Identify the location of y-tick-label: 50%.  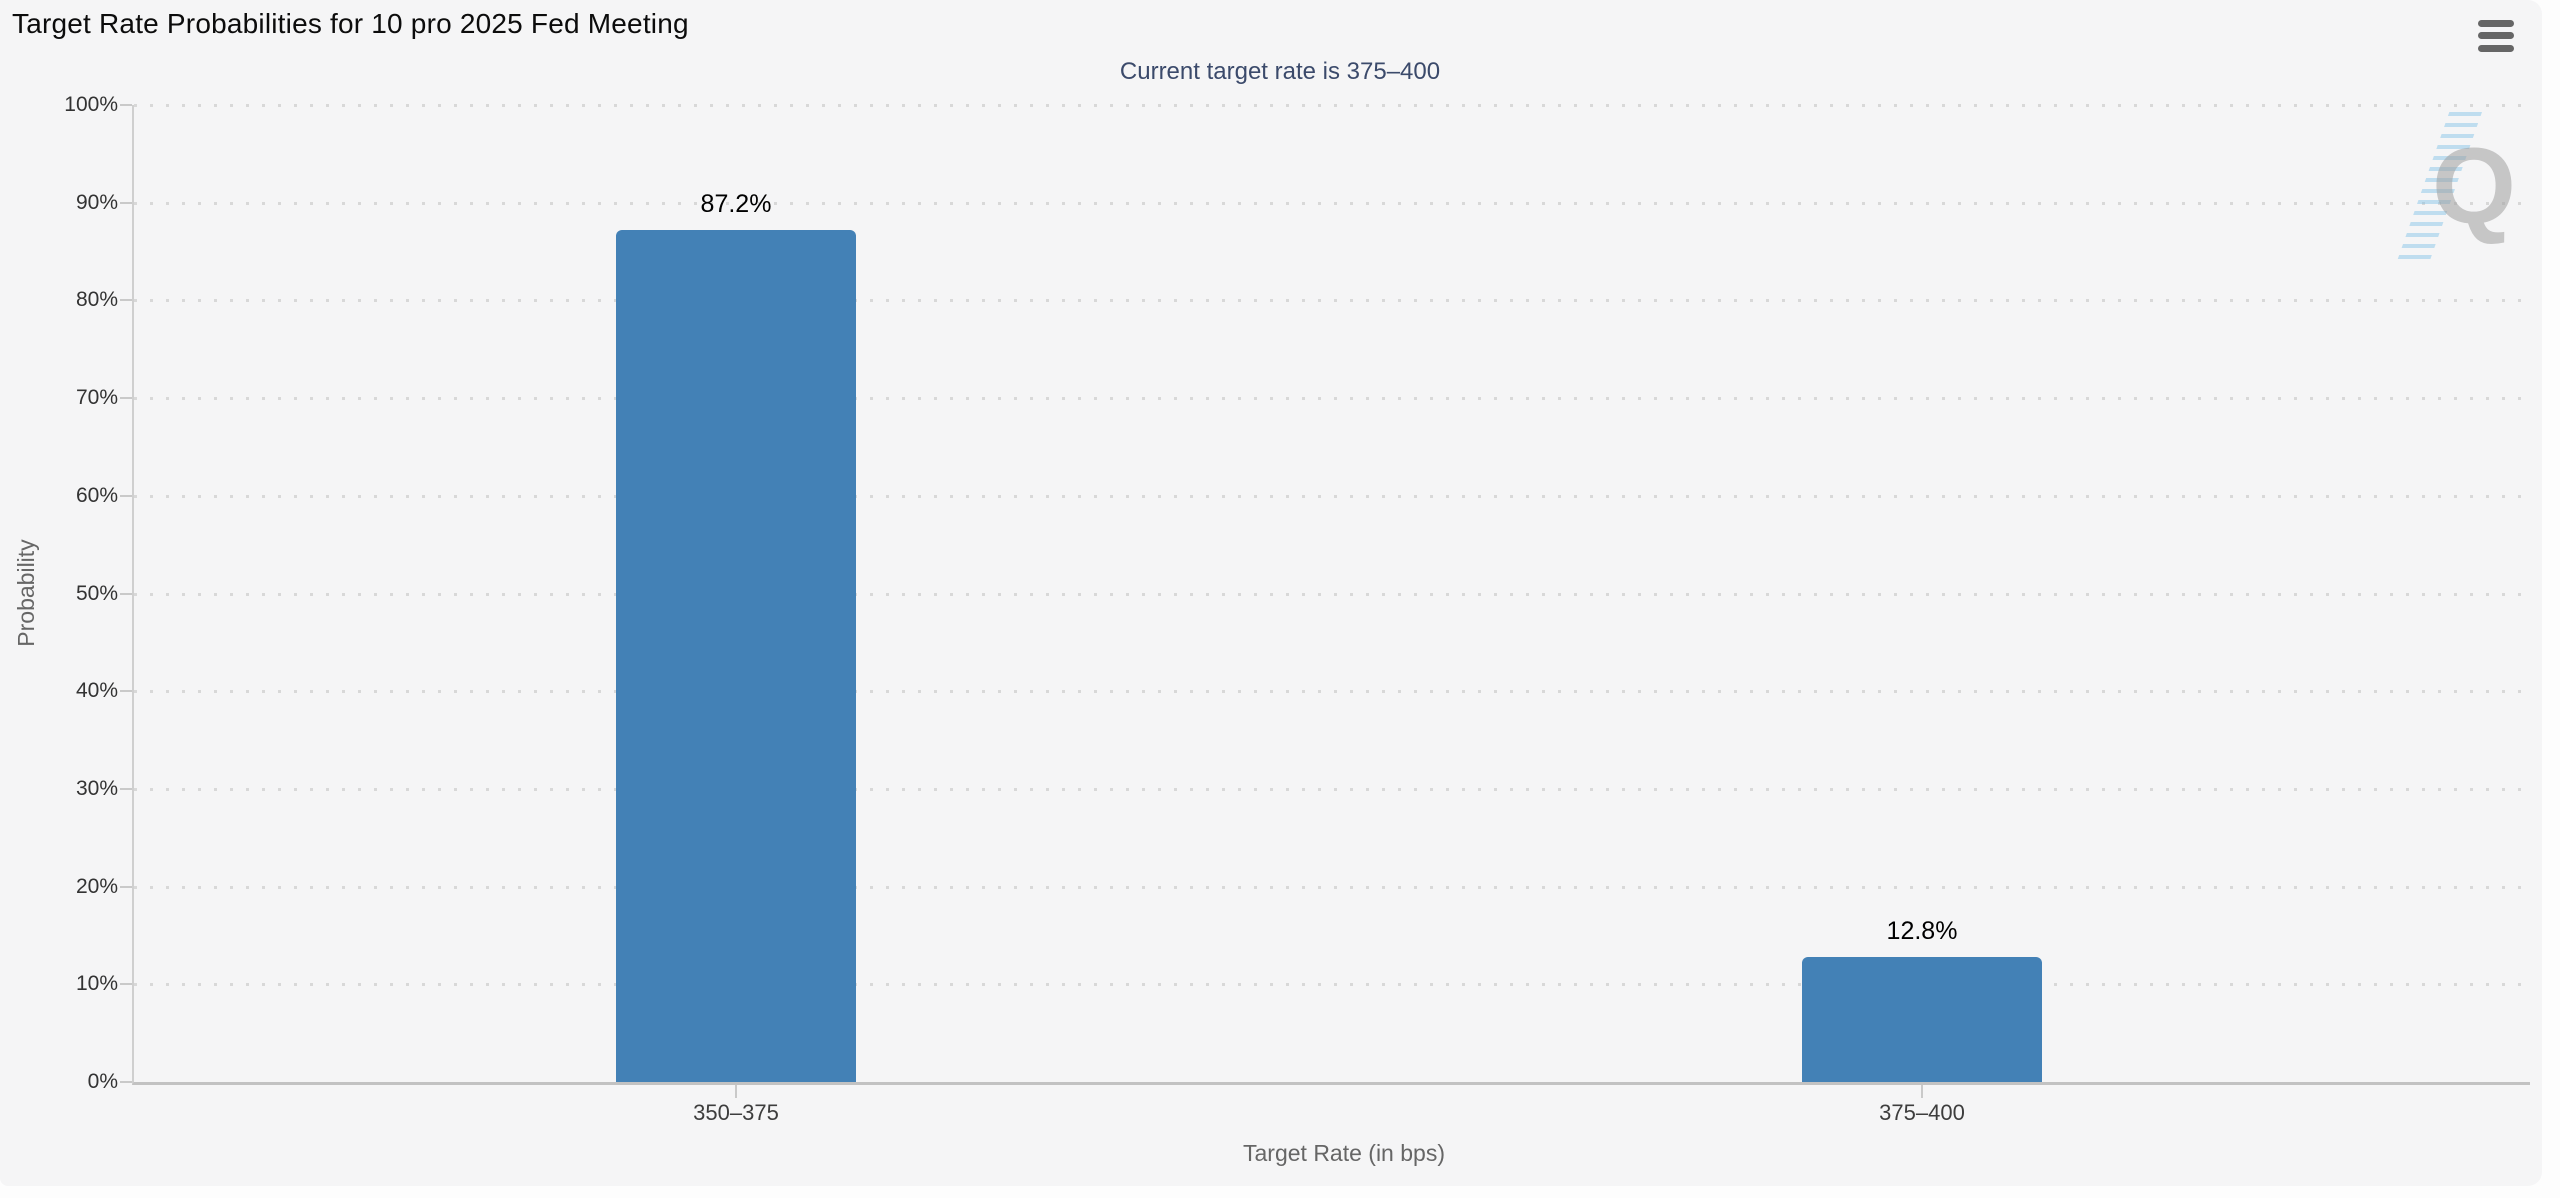
(96, 593).